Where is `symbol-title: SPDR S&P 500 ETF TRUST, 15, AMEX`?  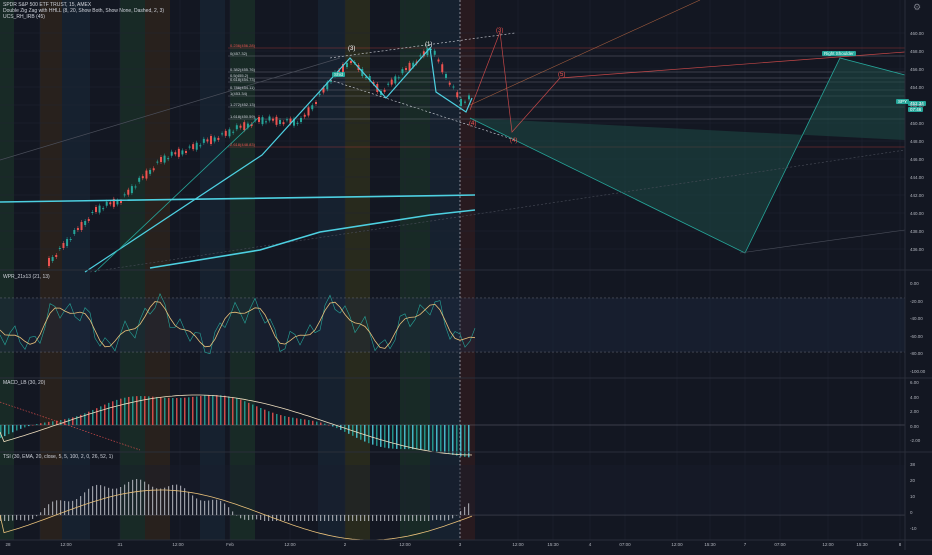 symbol-title: SPDR S&P 500 ETF TRUST, 15, AMEX is located at coordinates (47, 5).